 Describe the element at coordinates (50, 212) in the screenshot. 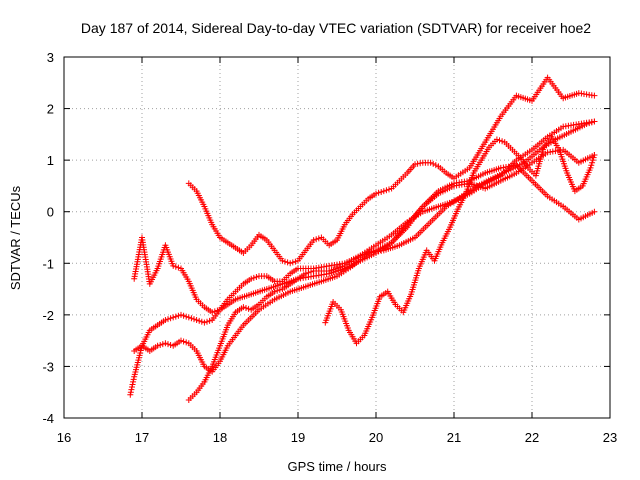

I see `y-tick-label: 0` at that location.